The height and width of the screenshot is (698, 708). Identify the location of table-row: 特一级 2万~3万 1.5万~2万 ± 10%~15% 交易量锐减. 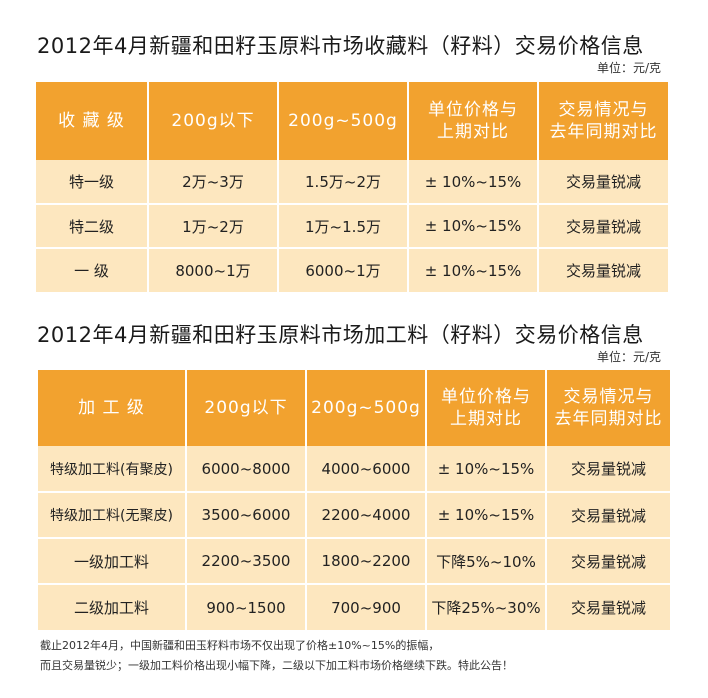
(352, 182).